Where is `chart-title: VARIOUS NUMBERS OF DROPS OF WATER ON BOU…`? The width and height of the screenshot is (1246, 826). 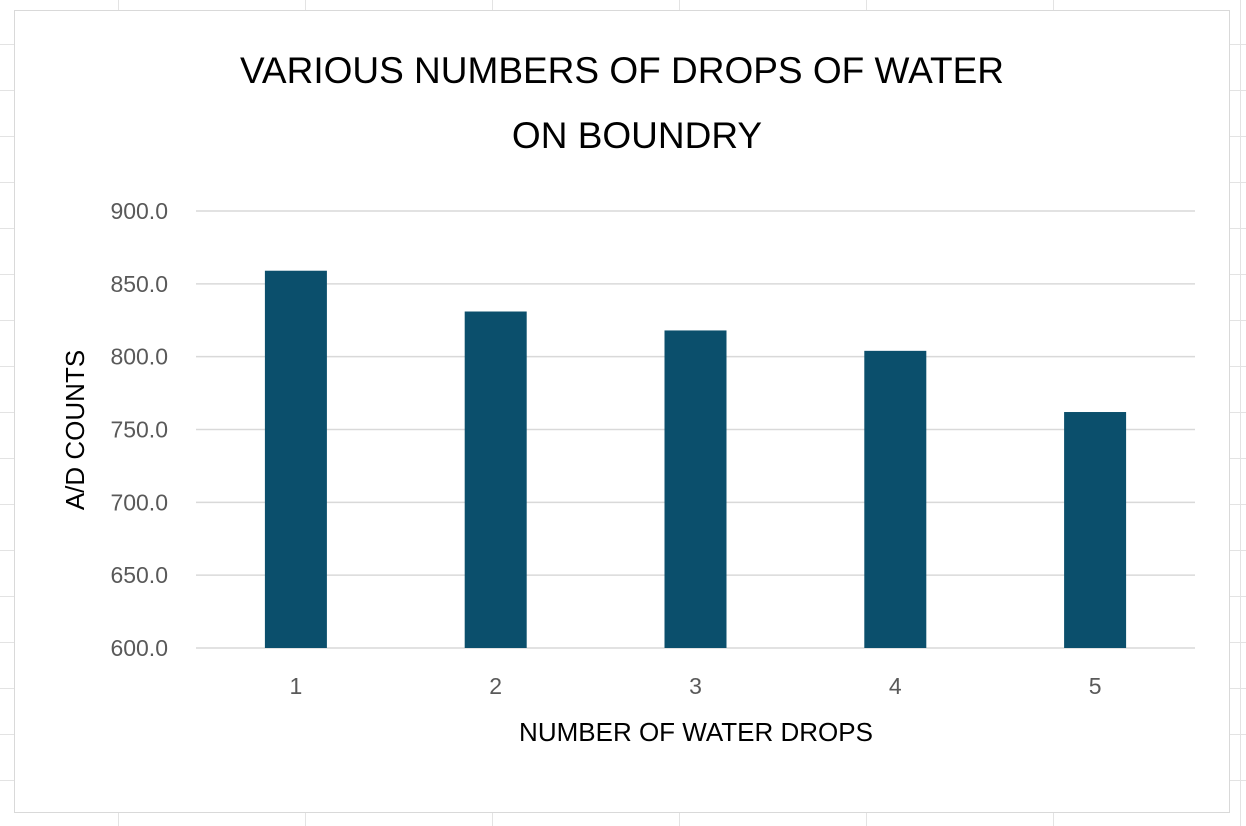
chart-title: VARIOUS NUMBERS OF DROPS OF WATER ON BOU… is located at coordinates (622, 103).